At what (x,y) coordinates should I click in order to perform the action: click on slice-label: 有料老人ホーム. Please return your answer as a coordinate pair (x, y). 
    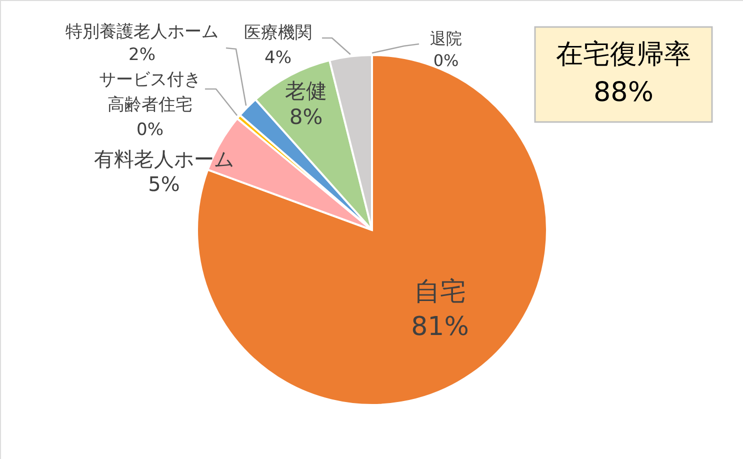
    Looking at the image, I should click on (164, 159).